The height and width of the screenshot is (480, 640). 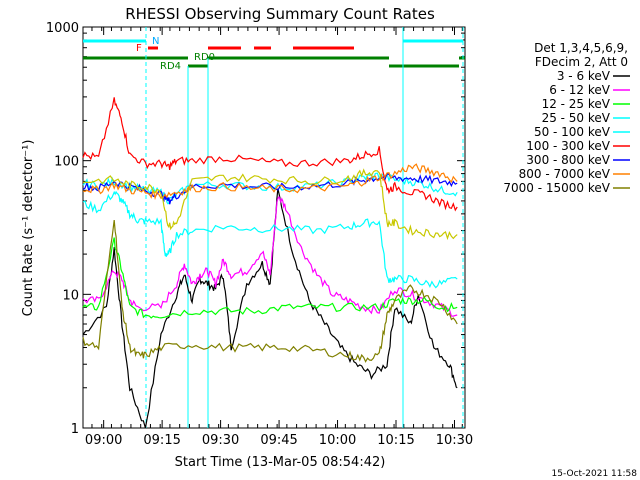 I want to click on legend-label: 50 - 100 keV, so click(x=572, y=132).